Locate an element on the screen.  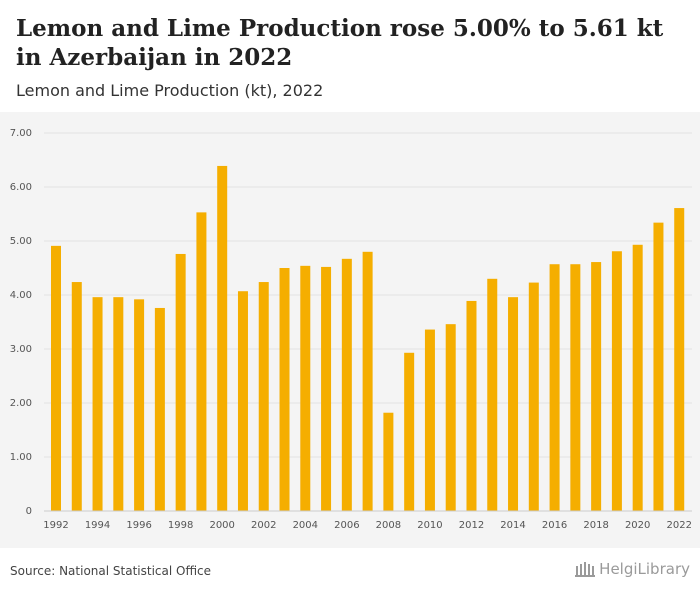
source-note: Source: National Statistical Office is located at coordinates (111, 571).